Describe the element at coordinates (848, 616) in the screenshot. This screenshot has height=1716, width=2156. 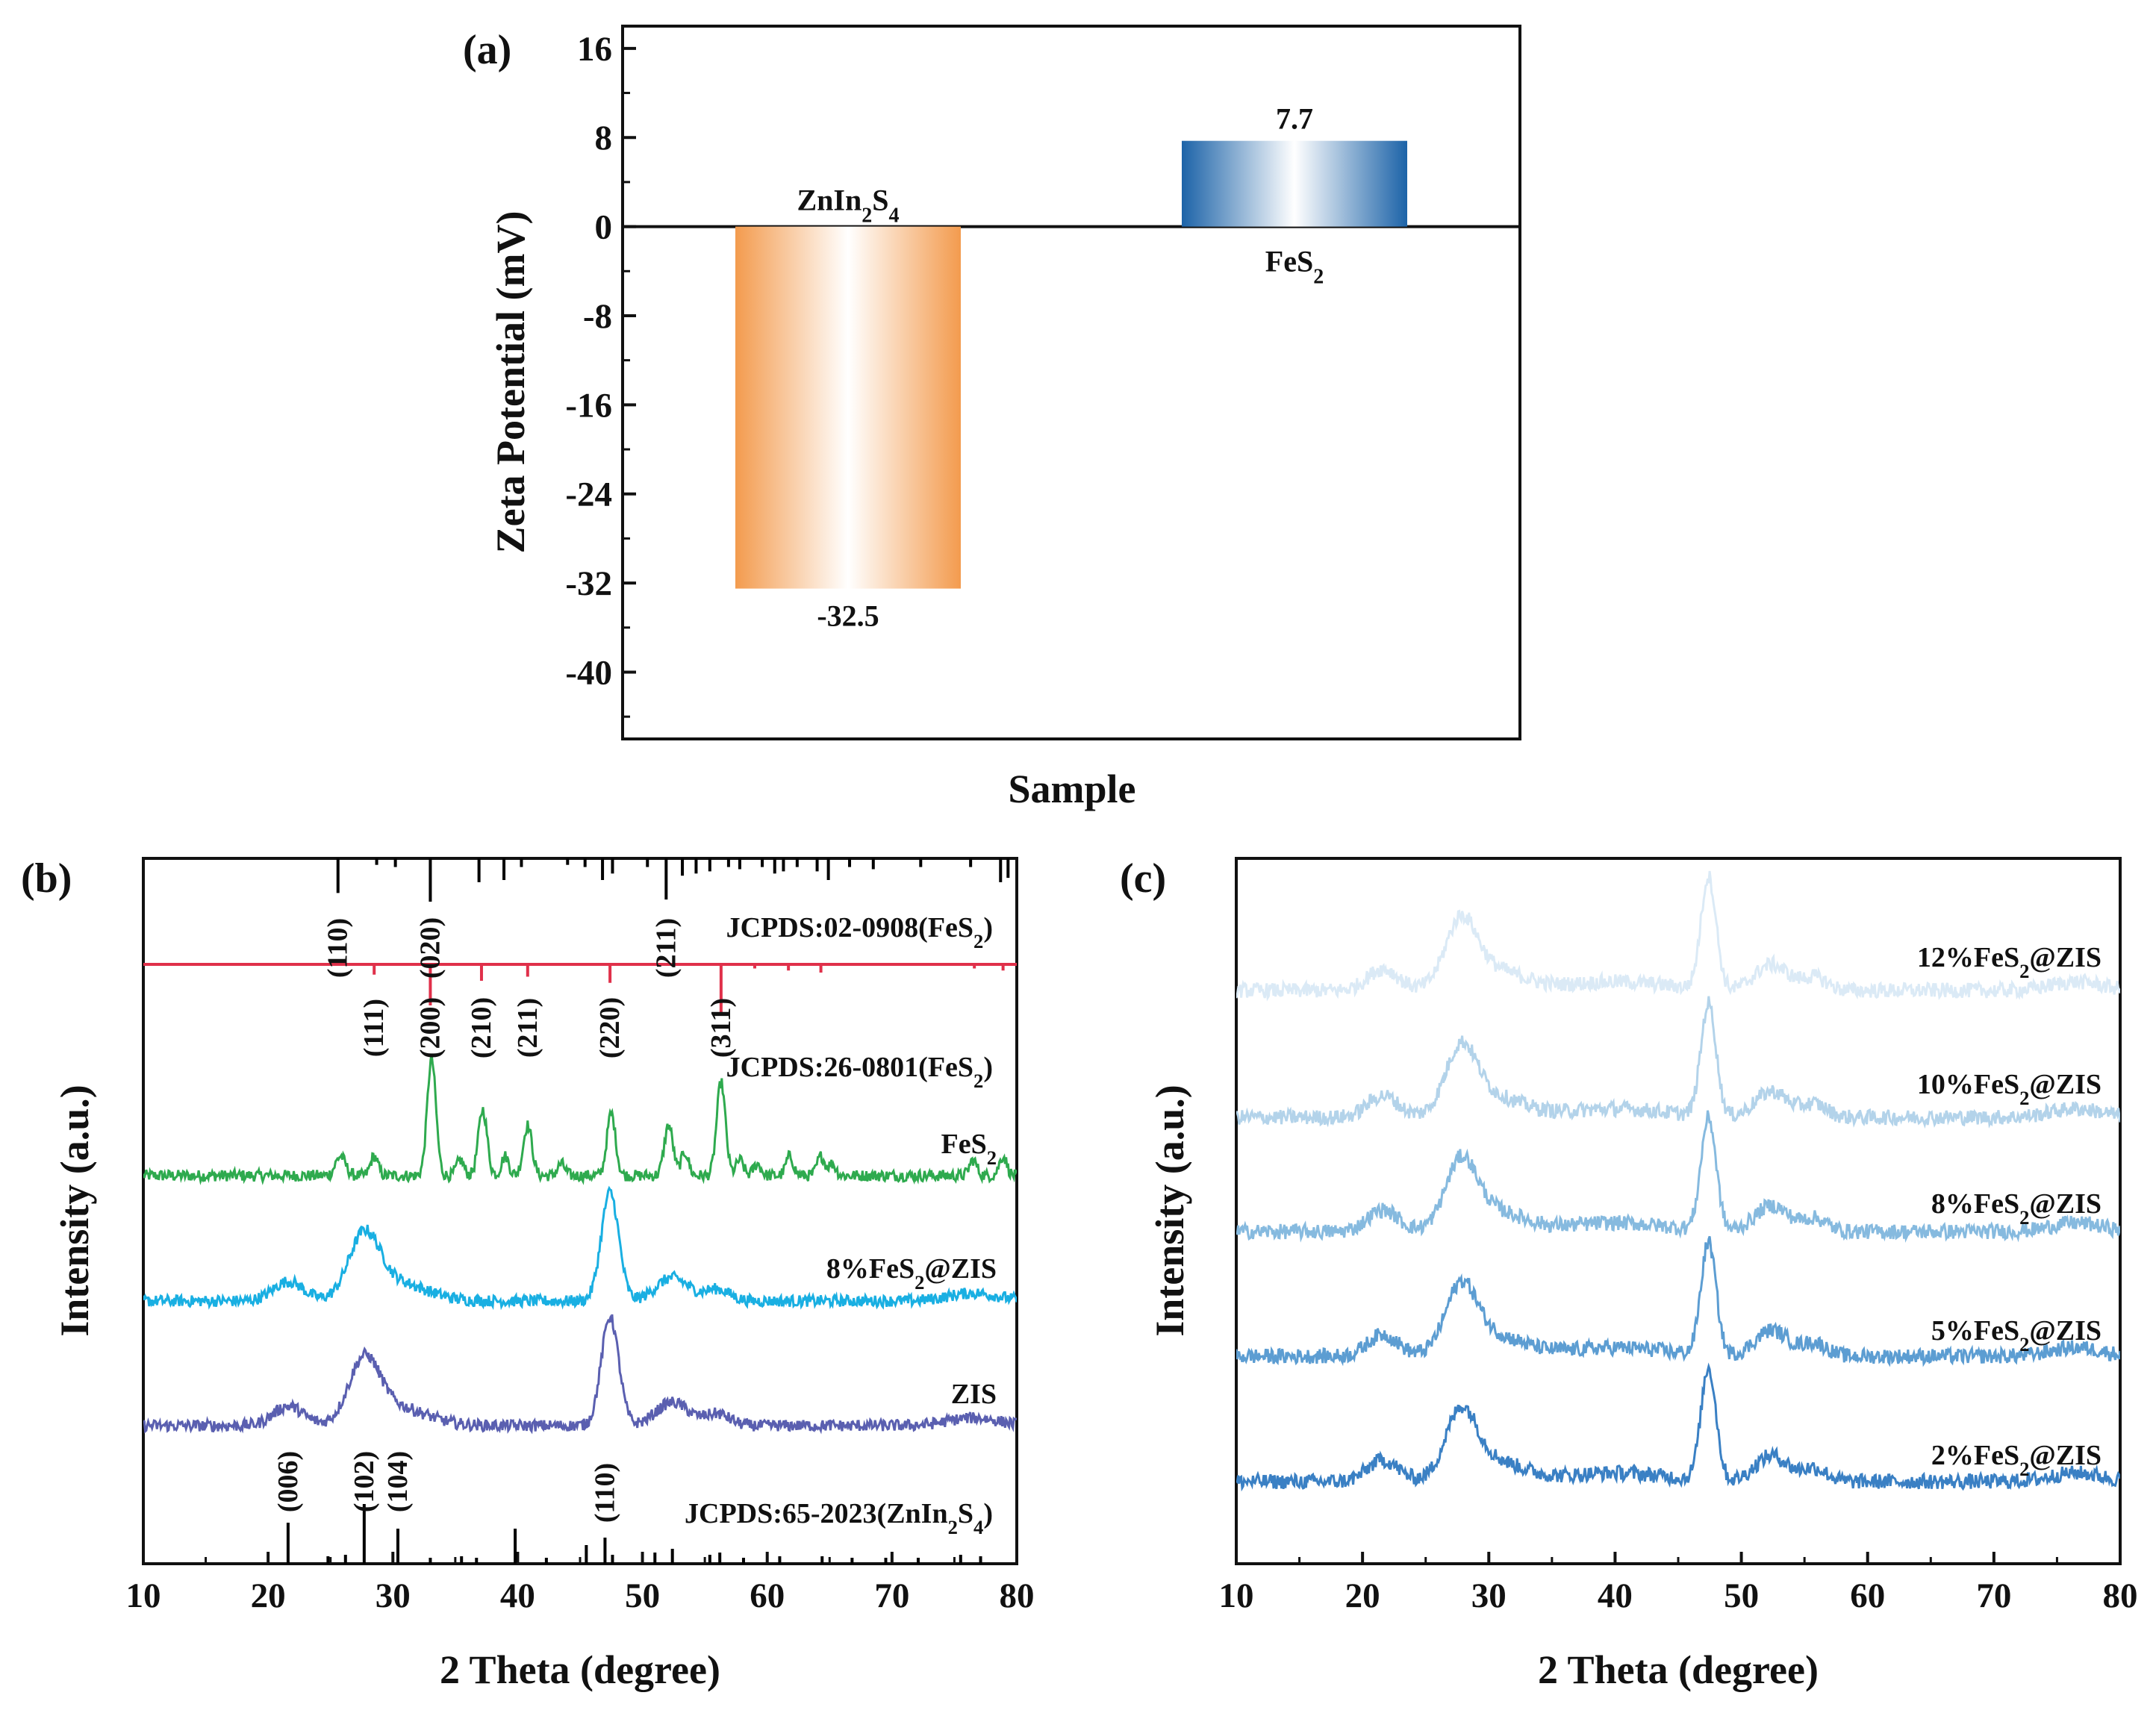
I see `bar-value-label: -32.5` at that location.